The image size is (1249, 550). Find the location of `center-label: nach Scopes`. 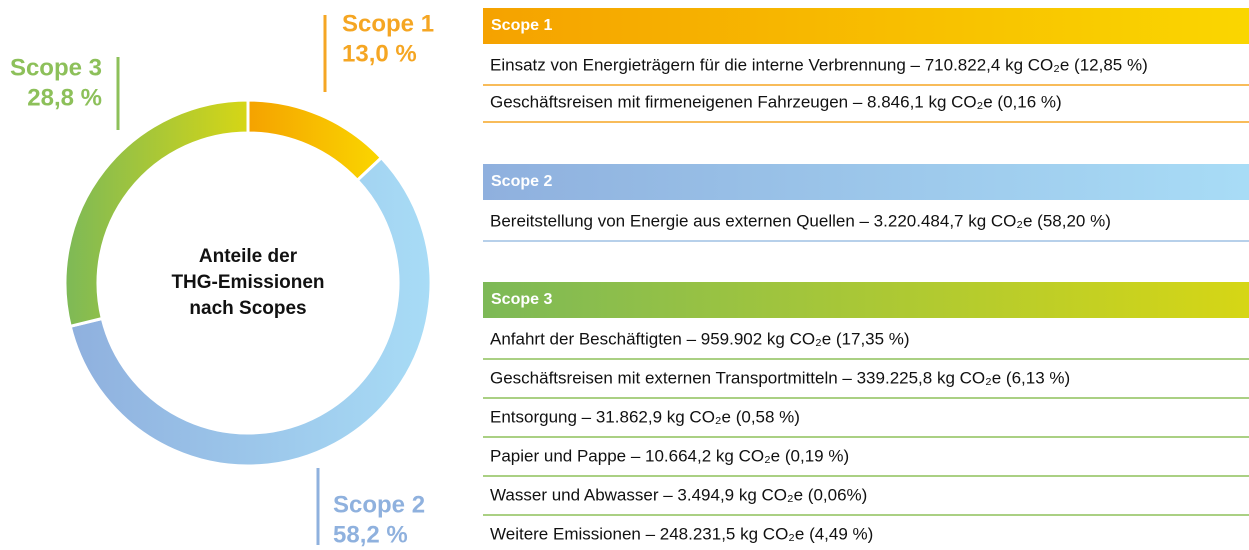

center-label: nach Scopes is located at coordinates (247, 308).